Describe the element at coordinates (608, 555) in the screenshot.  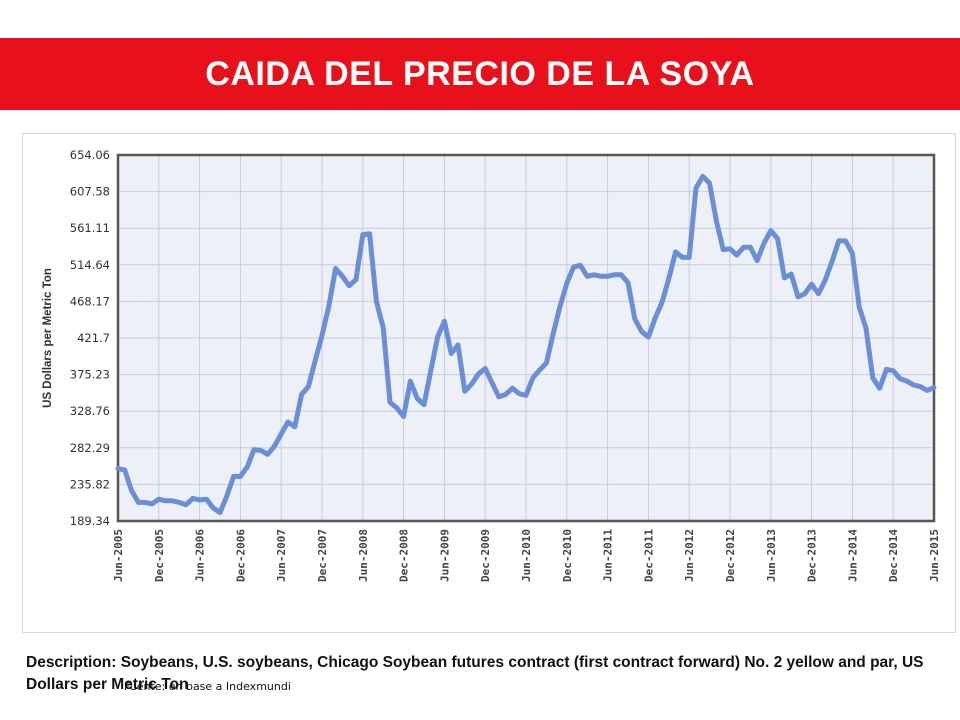
I see `x-tick-label: Jun-2011` at that location.